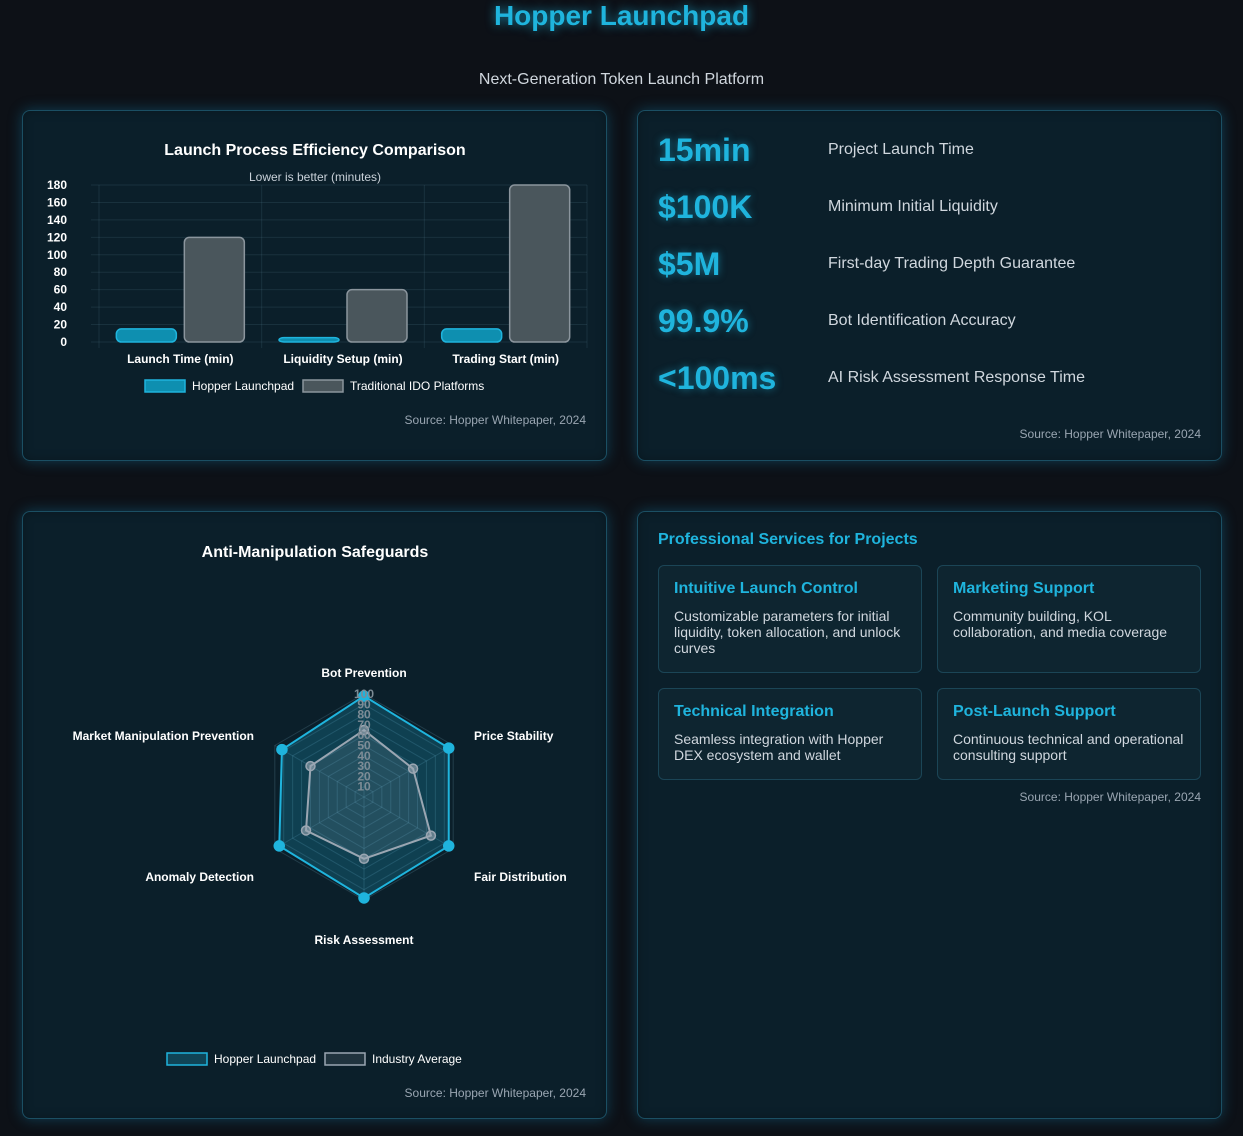  I want to click on radar-grid-ring, so click(364, 797).